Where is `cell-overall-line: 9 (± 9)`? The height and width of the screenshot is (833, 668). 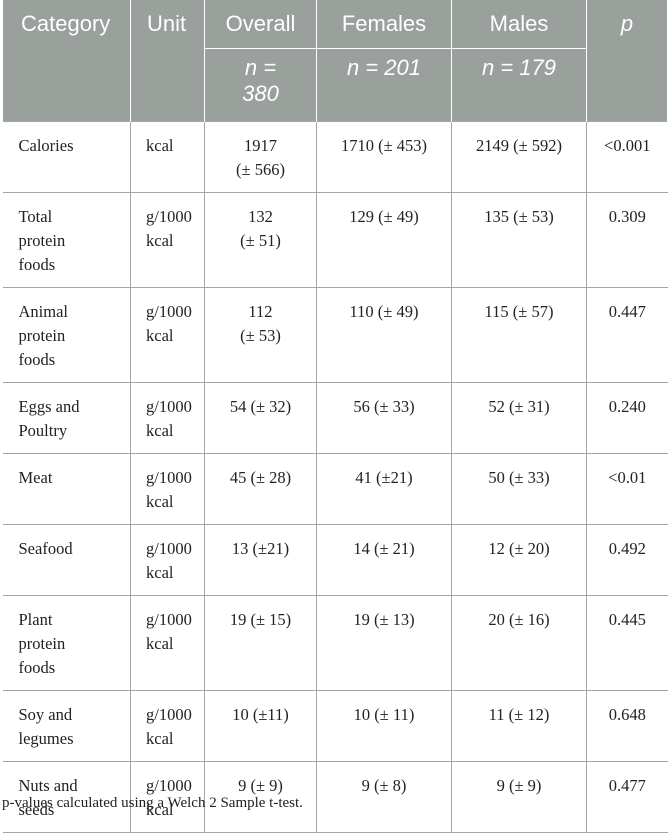 cell-overall-line: 9 (± 9) is located at coordinates (260, 785).